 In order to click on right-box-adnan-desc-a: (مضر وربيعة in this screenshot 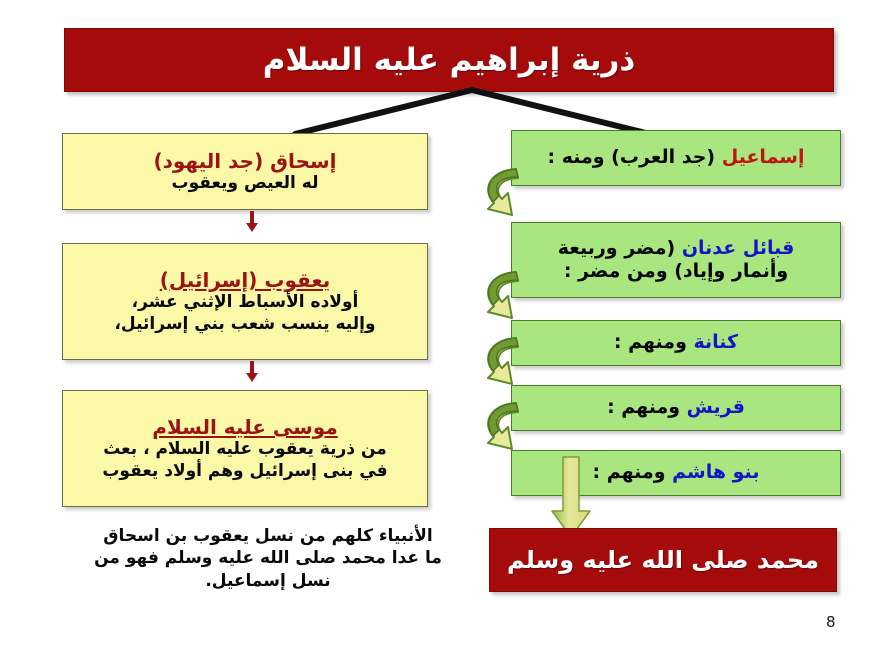, I will do `click(619, 247)`.